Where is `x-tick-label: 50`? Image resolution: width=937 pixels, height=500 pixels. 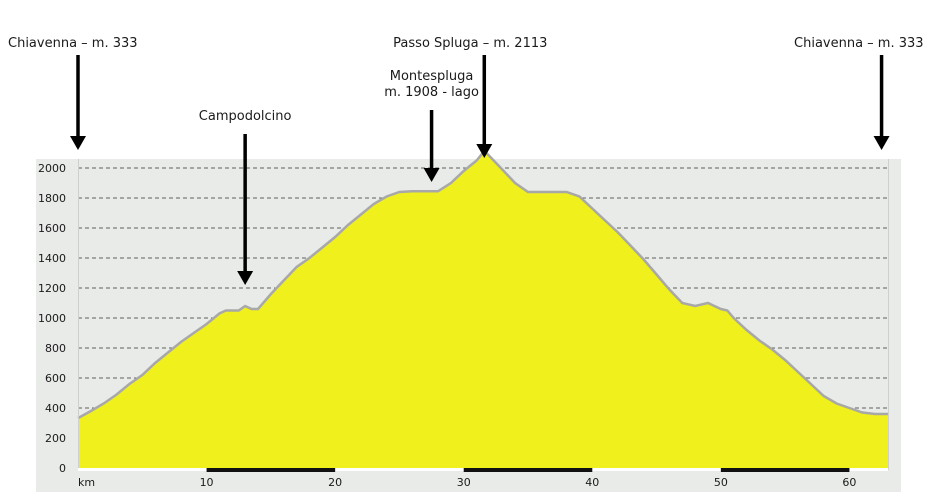
x-tick-label: 50 is located at coordinates (721, 482).